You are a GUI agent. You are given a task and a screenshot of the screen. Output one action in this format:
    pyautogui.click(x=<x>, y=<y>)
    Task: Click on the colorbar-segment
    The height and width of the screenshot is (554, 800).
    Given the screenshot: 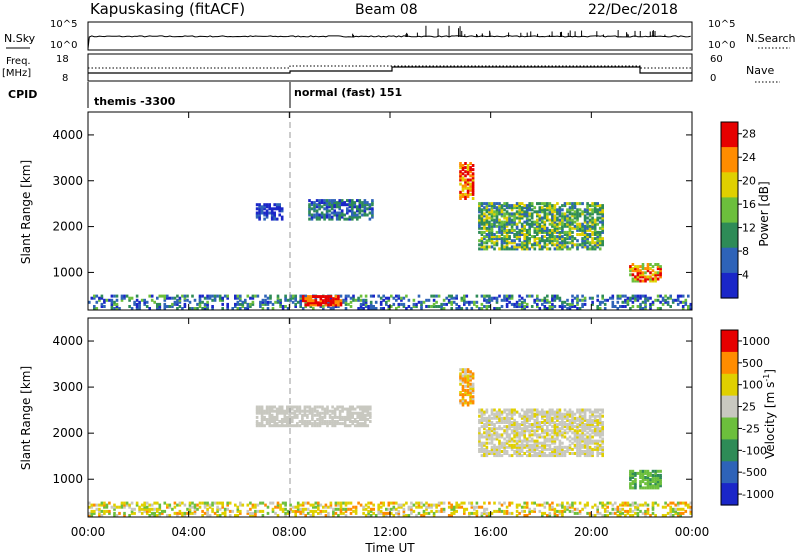 What is the action you would take?
    pyautogui.click(x=729, y=494)
    